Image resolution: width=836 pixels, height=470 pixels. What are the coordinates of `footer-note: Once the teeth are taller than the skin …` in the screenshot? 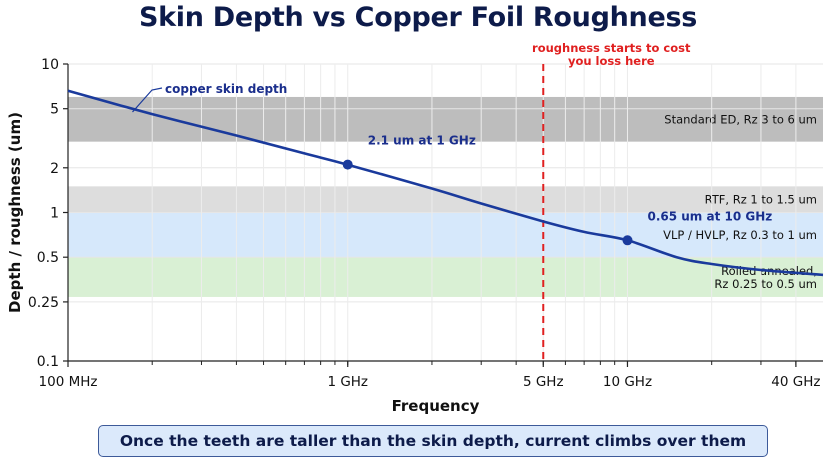 It's located at (433, 441).